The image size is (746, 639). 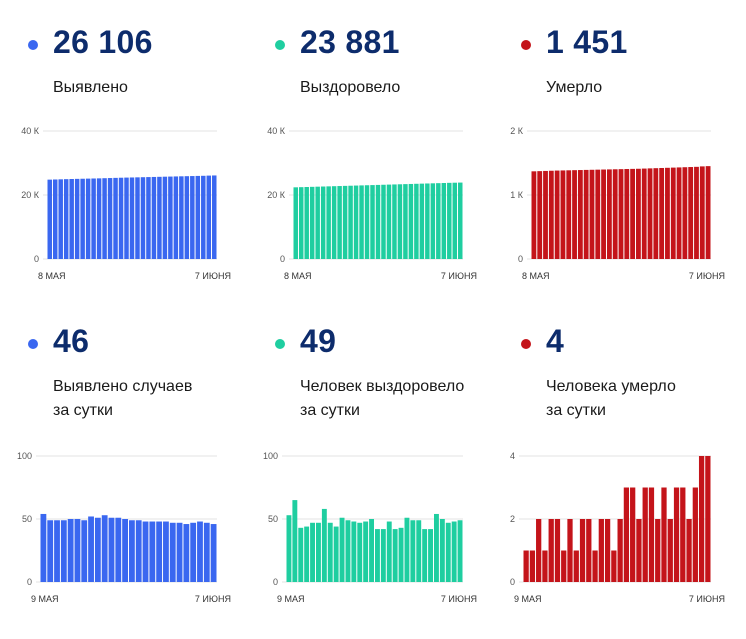 What do you see at coordinates (512, 519) in the screenshot?
I see `y-tick-label: 2` at bounding box center [512, 519].